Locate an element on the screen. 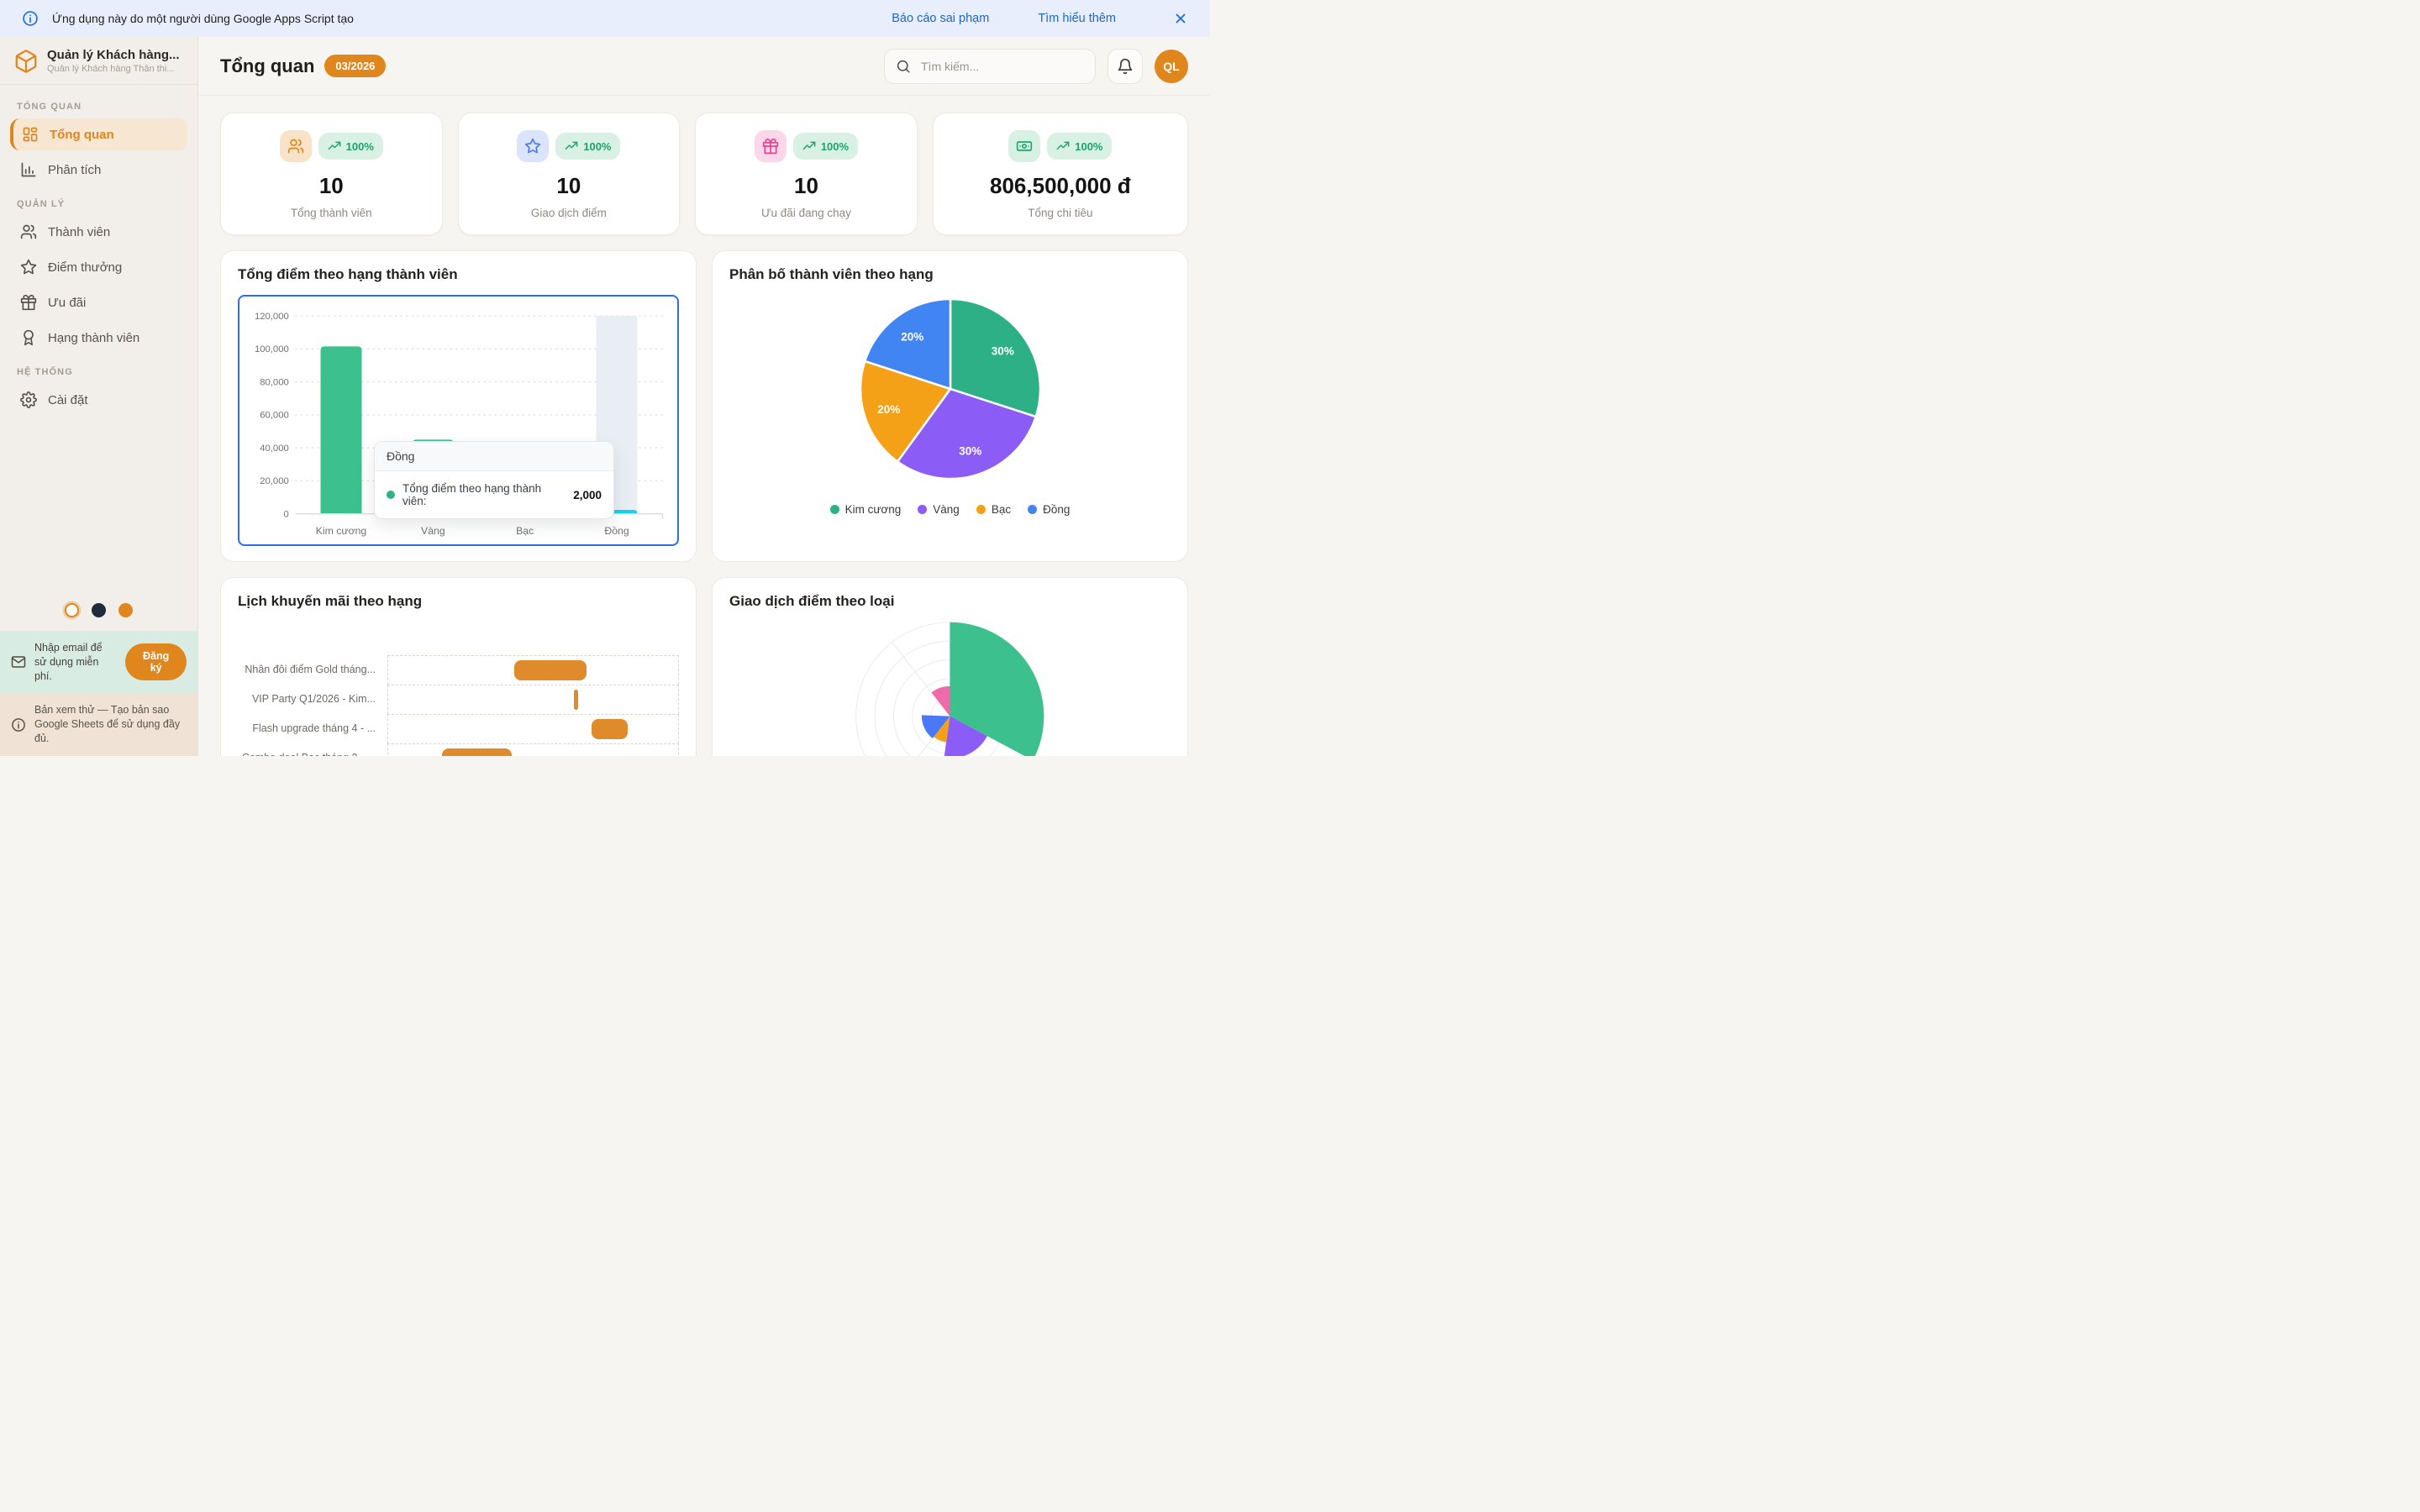 The height and width of the screenshot is (1512, 2420). info-circle-icon is located at coordinates (18, 724).